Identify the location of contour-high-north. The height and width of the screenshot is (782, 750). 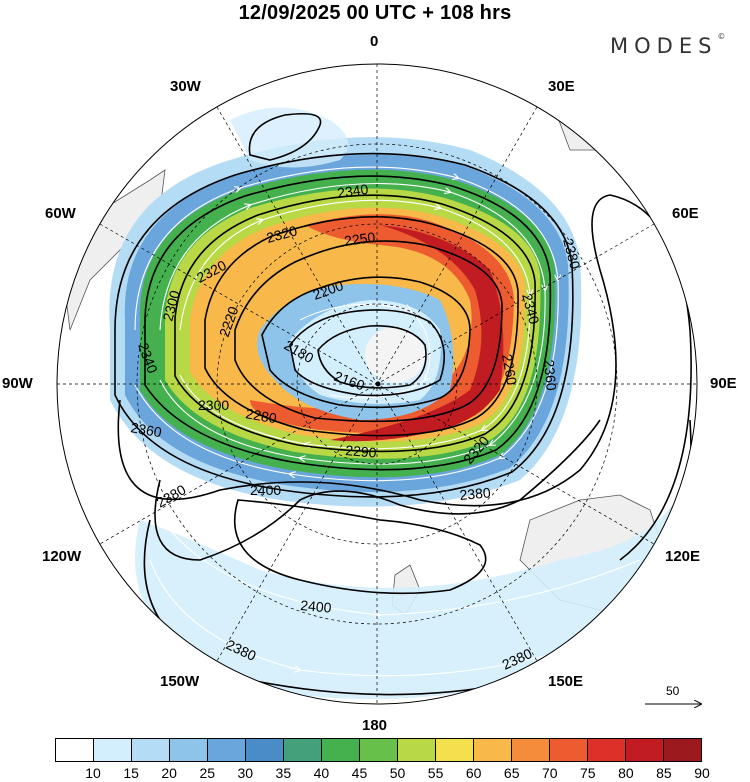
(285, 136).